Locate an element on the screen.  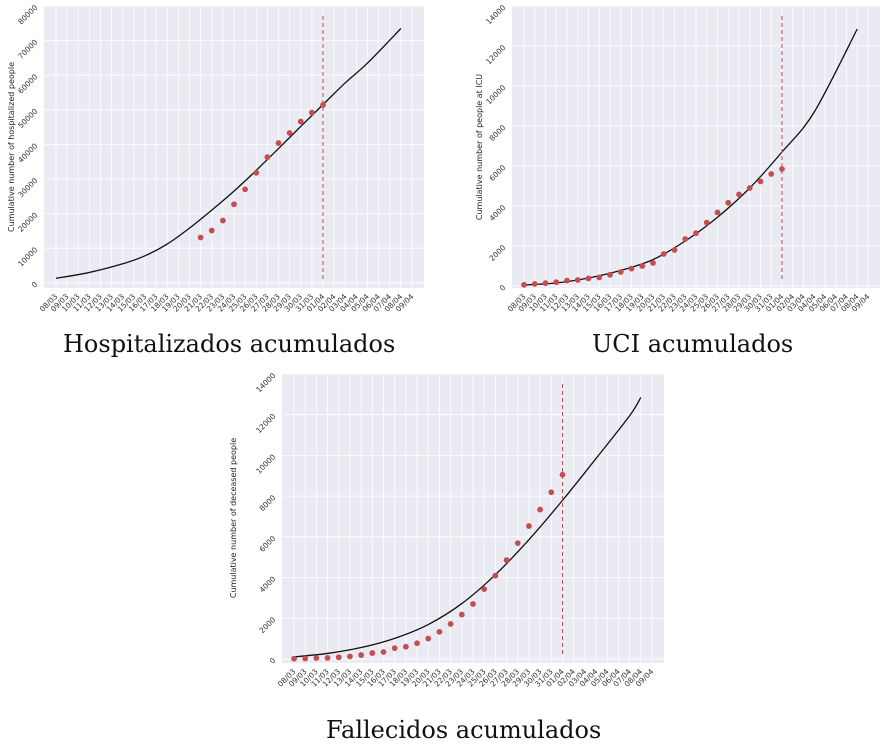
y-axis-label: Cumulative number of hospitalized people is located at coordinates (11, 147).